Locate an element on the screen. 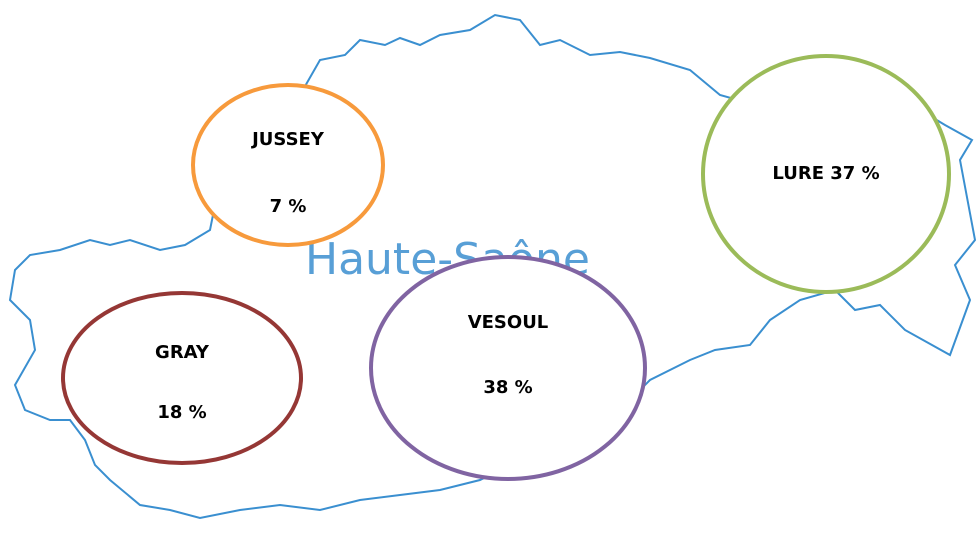 The width and height of the screenshot is (976, 534). region-label: 7 % is located at coordinates (288, 206).